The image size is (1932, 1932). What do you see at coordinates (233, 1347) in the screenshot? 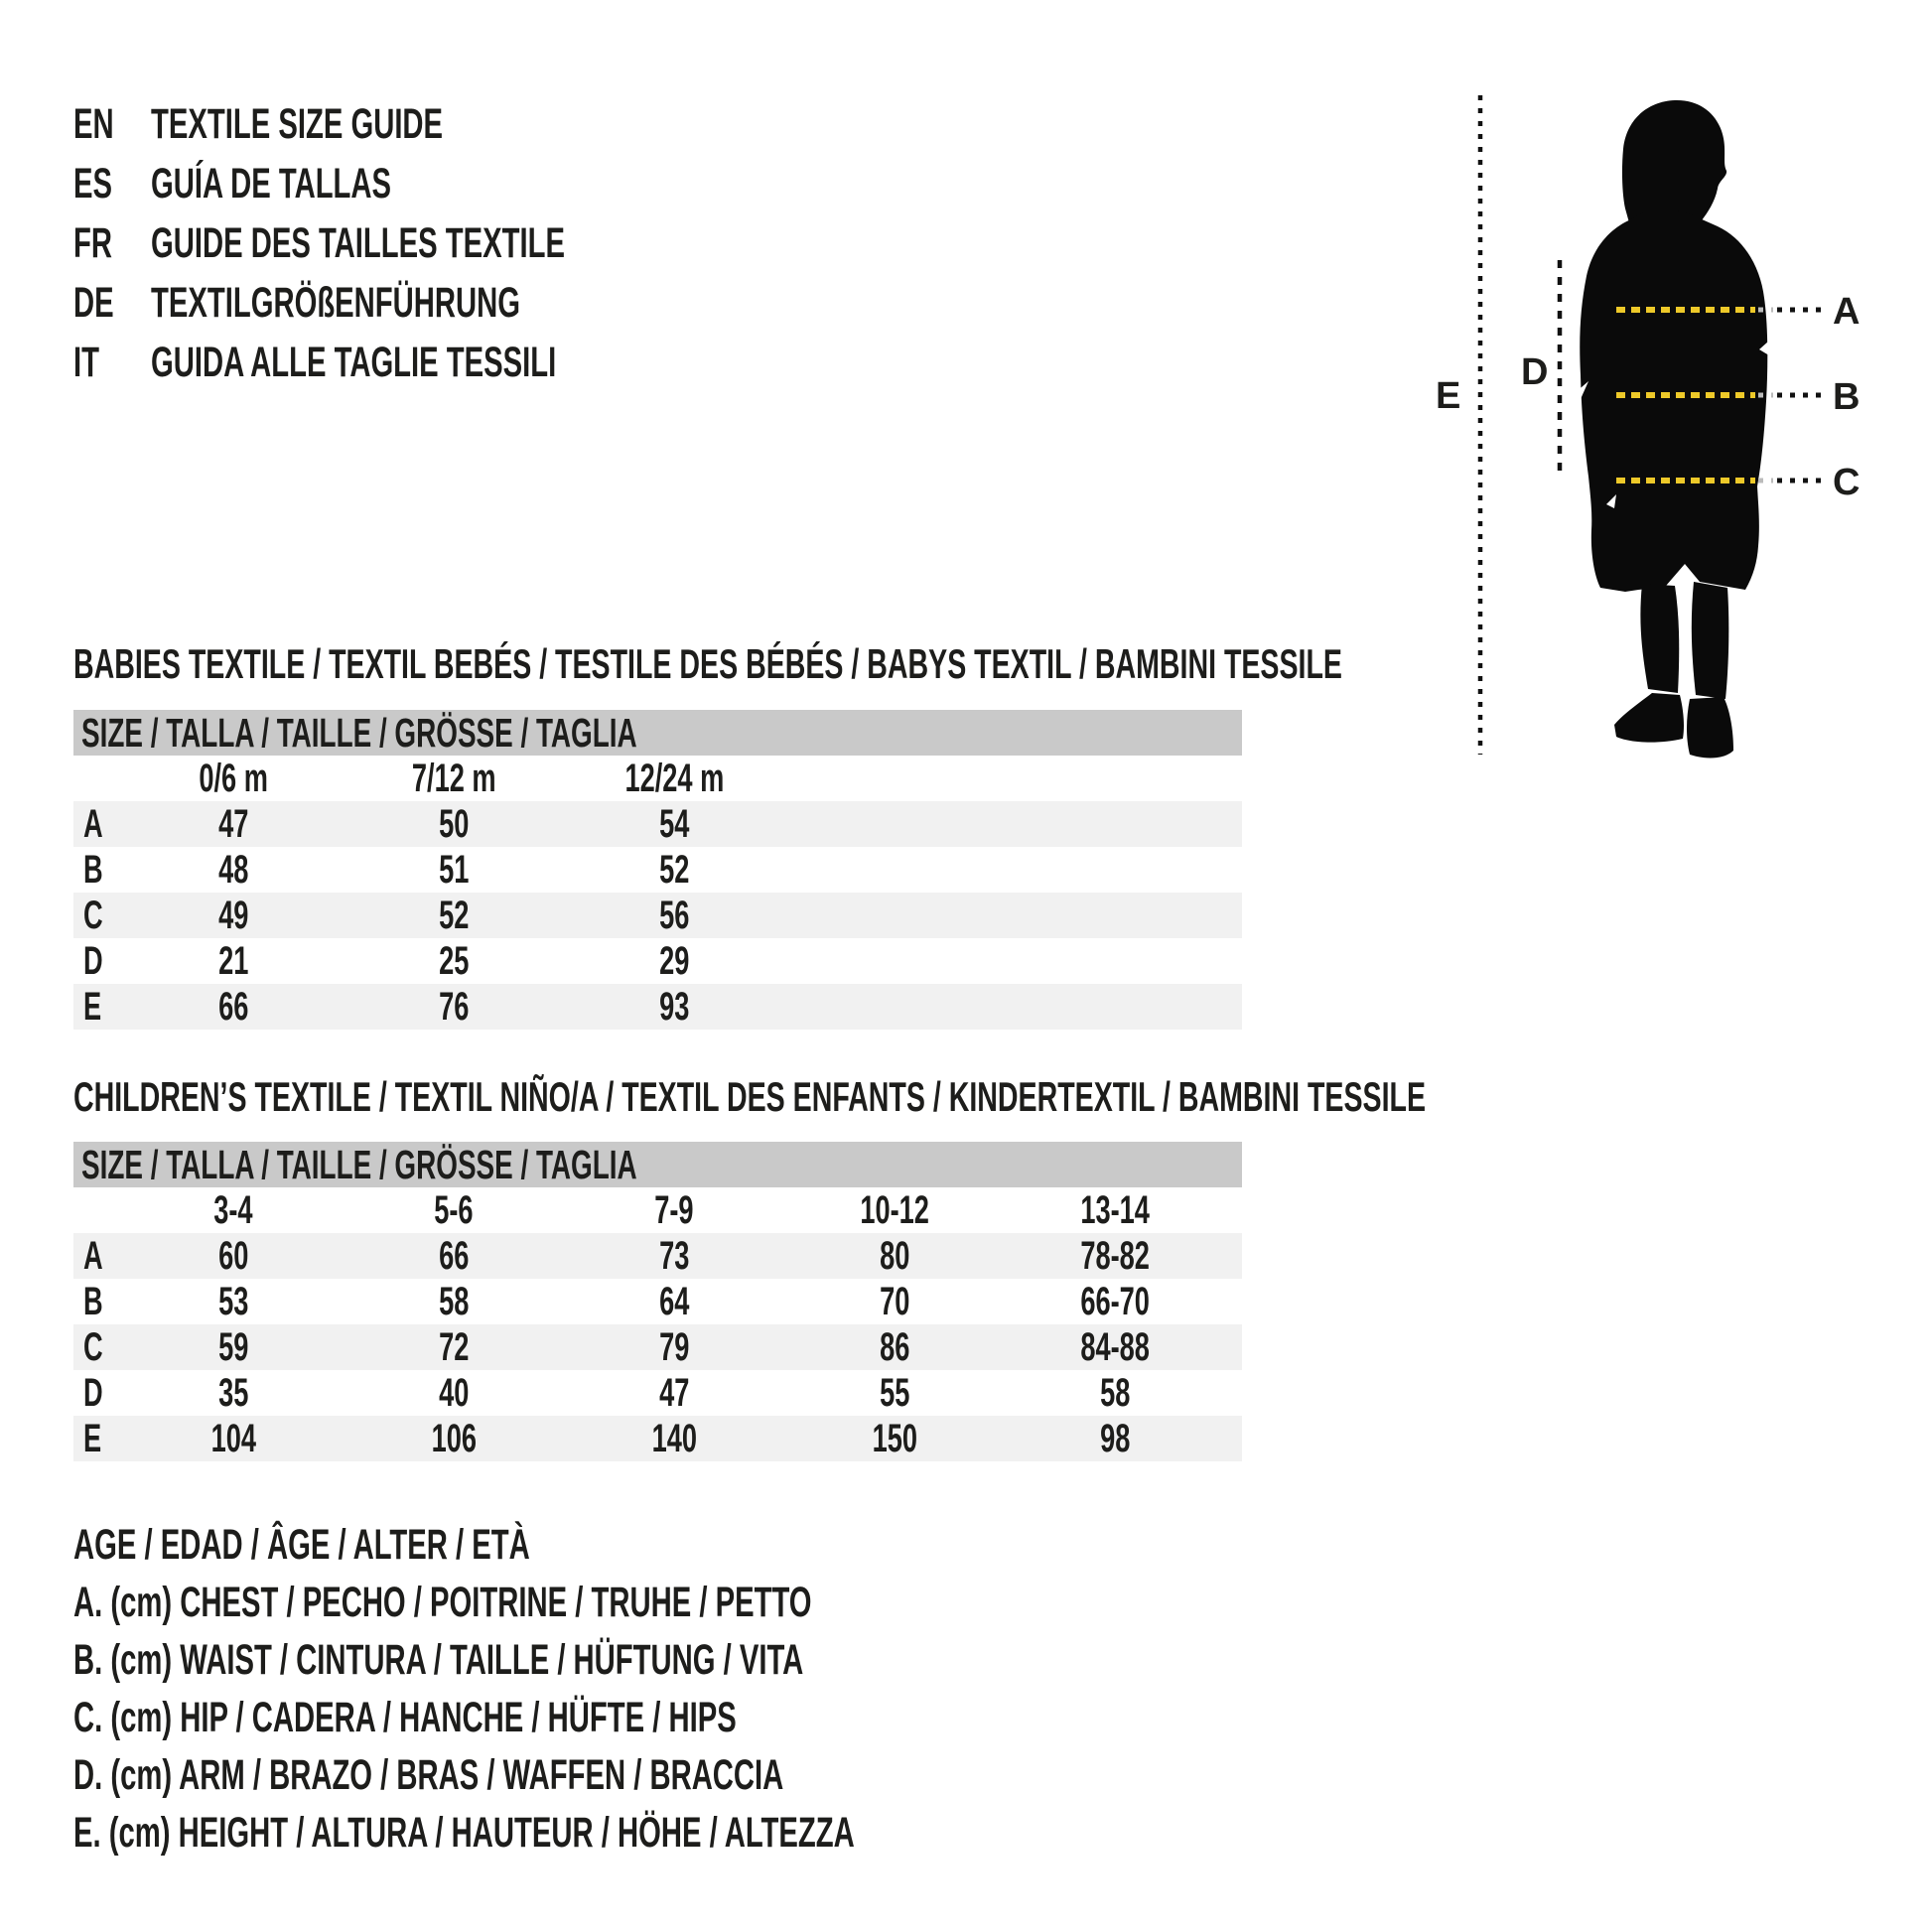
I see `value-cell: 59` at bounding box center [233, 1347].